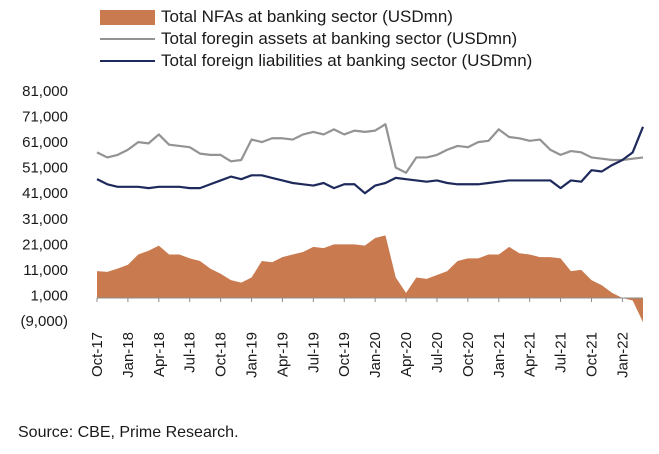 This screenshot has height=454, width=659. What do you see at coordinates (45, 142) in the screenshot?
I see `y-tick-label: 61,000` at bounding box center [45, 142].